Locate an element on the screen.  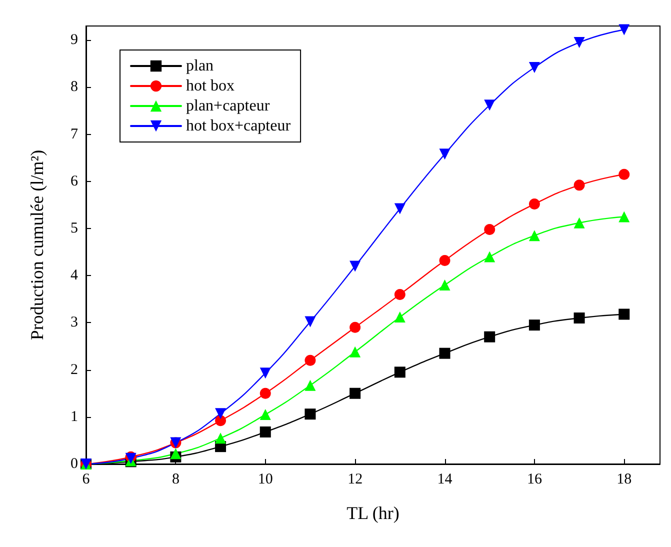
y-axis-title: Production cumulée (l/m²) is located at coordinates (37, 245).